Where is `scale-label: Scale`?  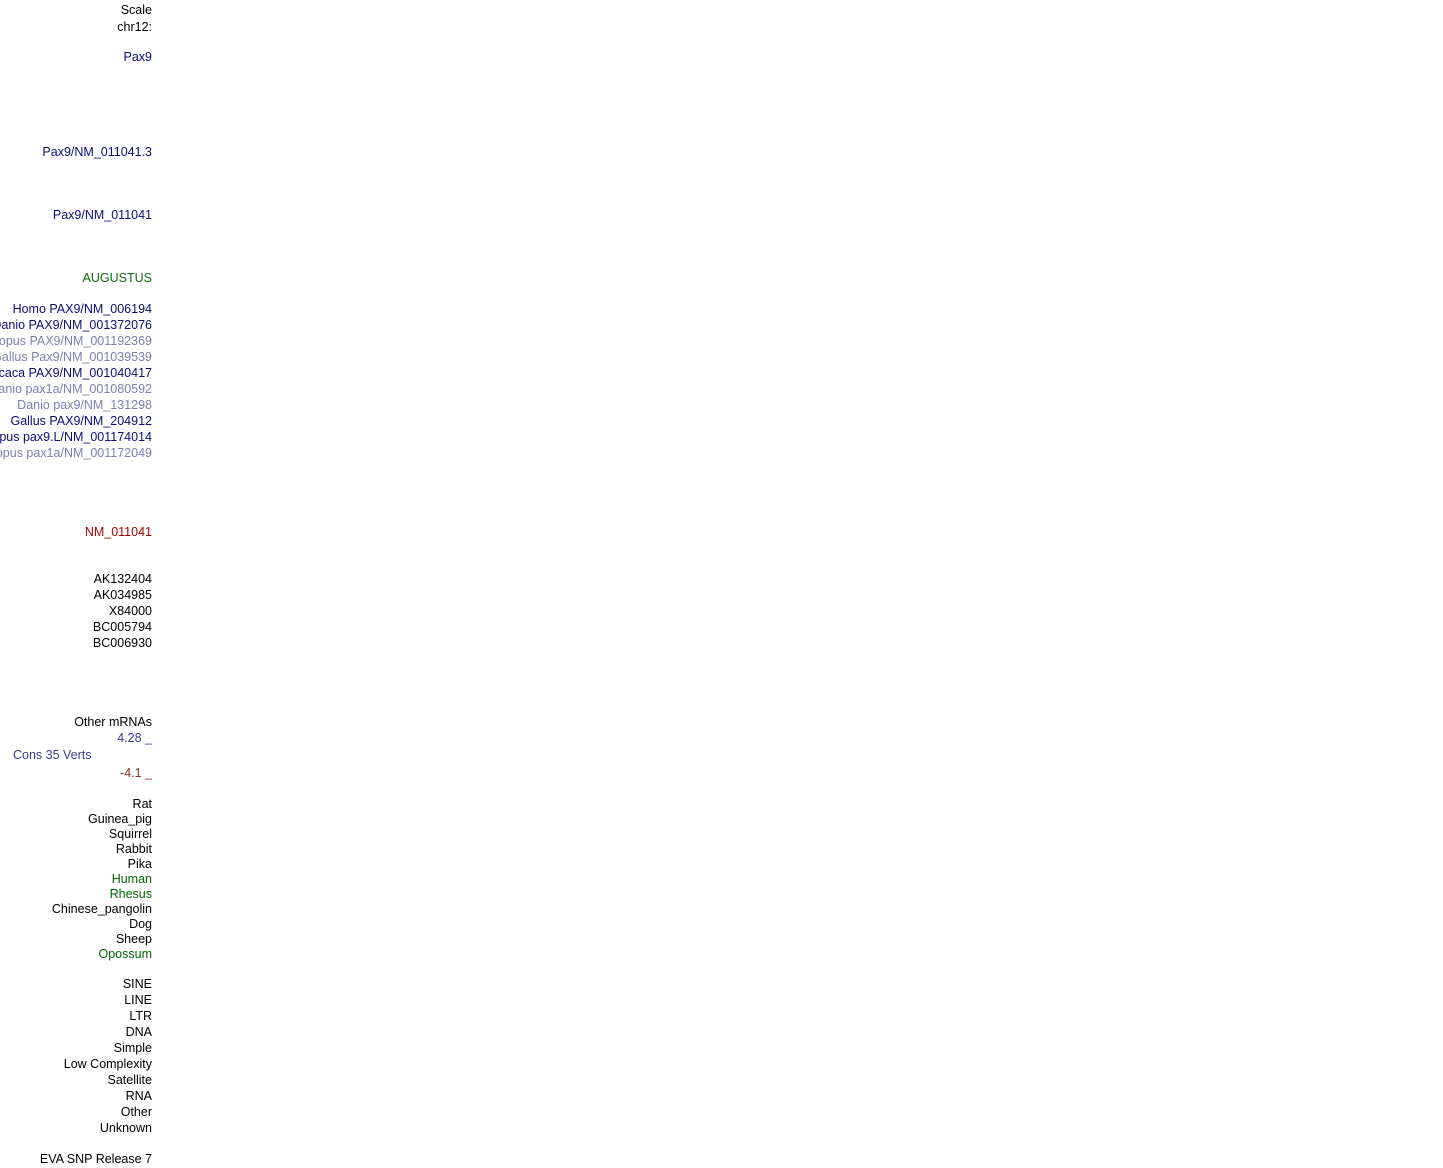 scale-label: Scale is located at coordinates (136, 10).